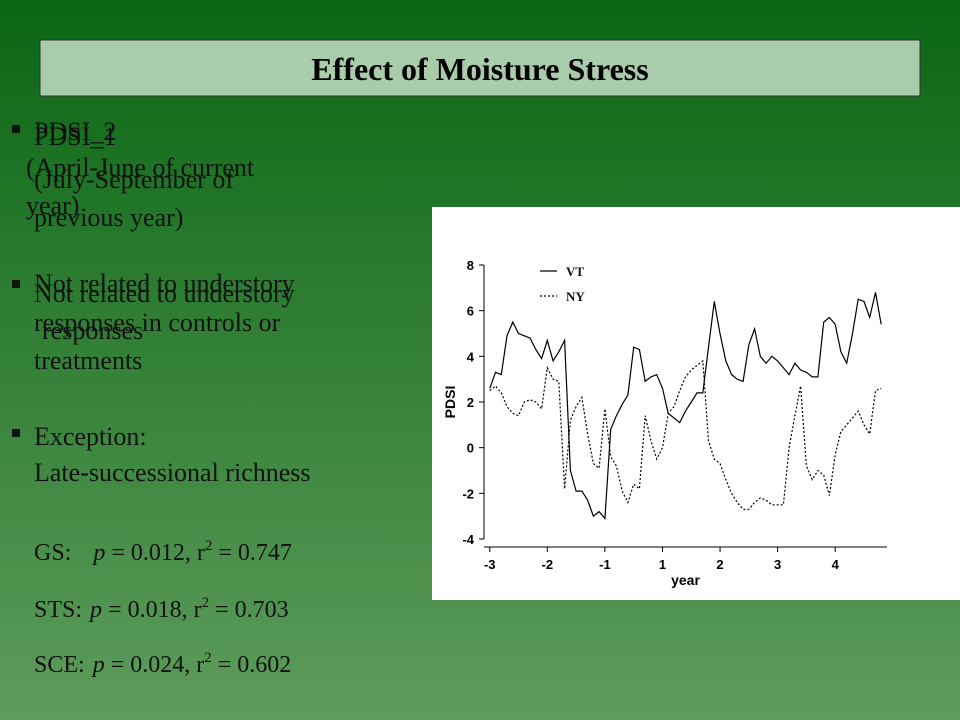 The image size is (960, 720). Describe the element at coordinates (575, 271) in the screenshot. I see `legend-label: VT` at that location.